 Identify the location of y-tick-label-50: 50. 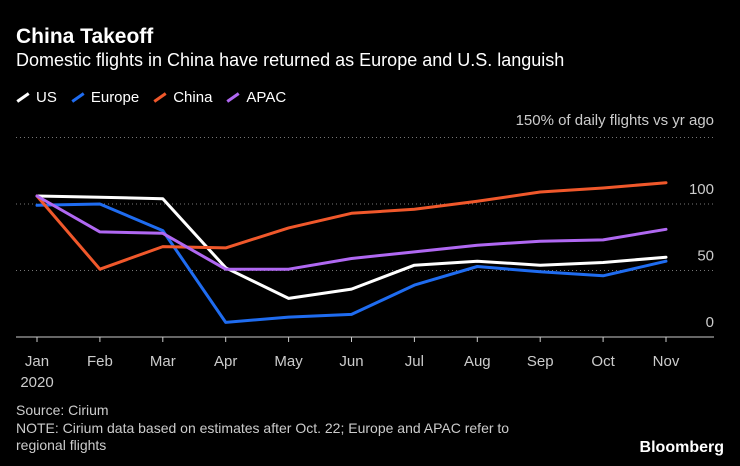
(705, 256).